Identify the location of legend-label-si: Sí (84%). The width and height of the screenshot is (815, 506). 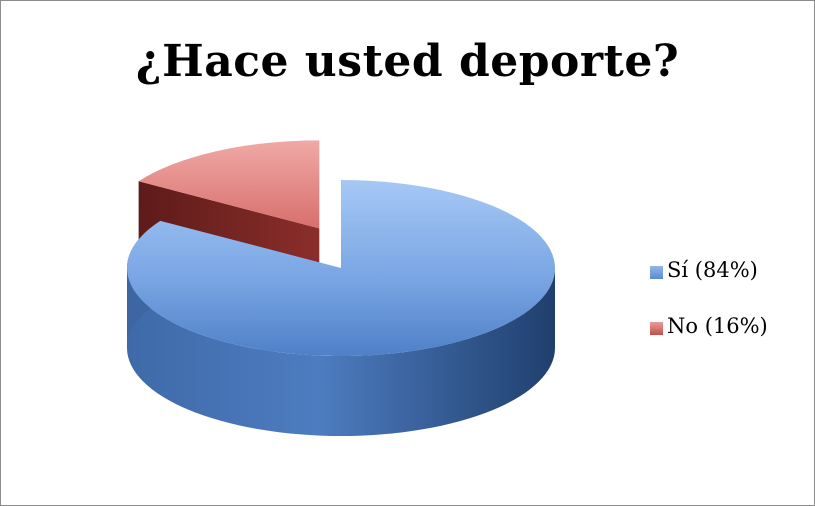
(712, 270).